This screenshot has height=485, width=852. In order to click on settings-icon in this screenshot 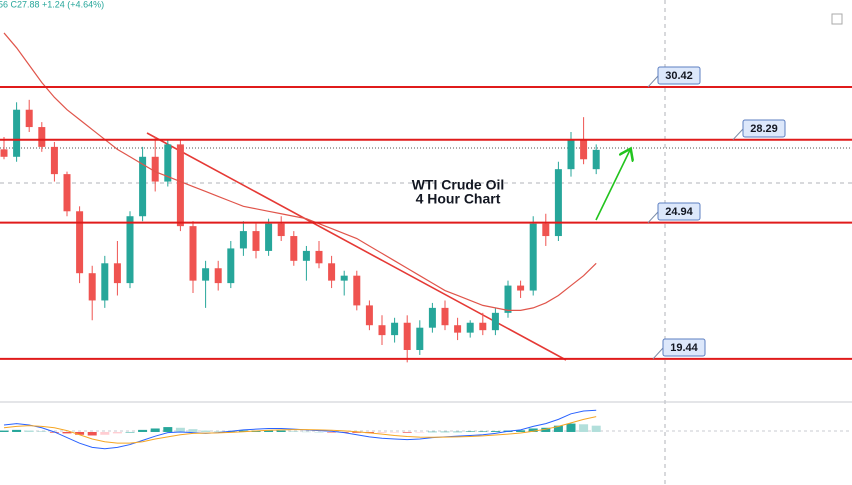, I will do `click(837, 19)`.